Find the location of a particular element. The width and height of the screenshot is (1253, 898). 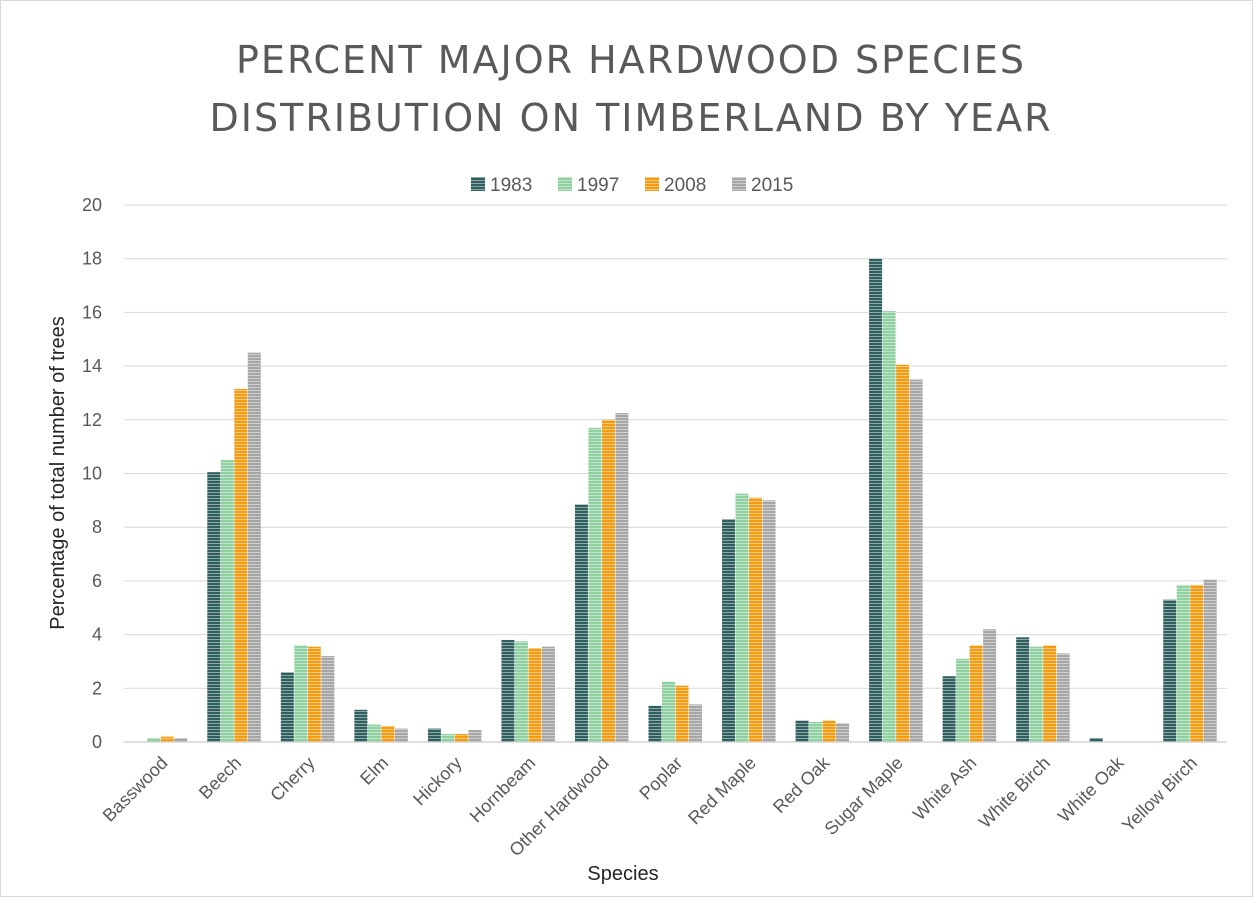

bar-2015-yellow-birch is located at coordinates (1210, 660).